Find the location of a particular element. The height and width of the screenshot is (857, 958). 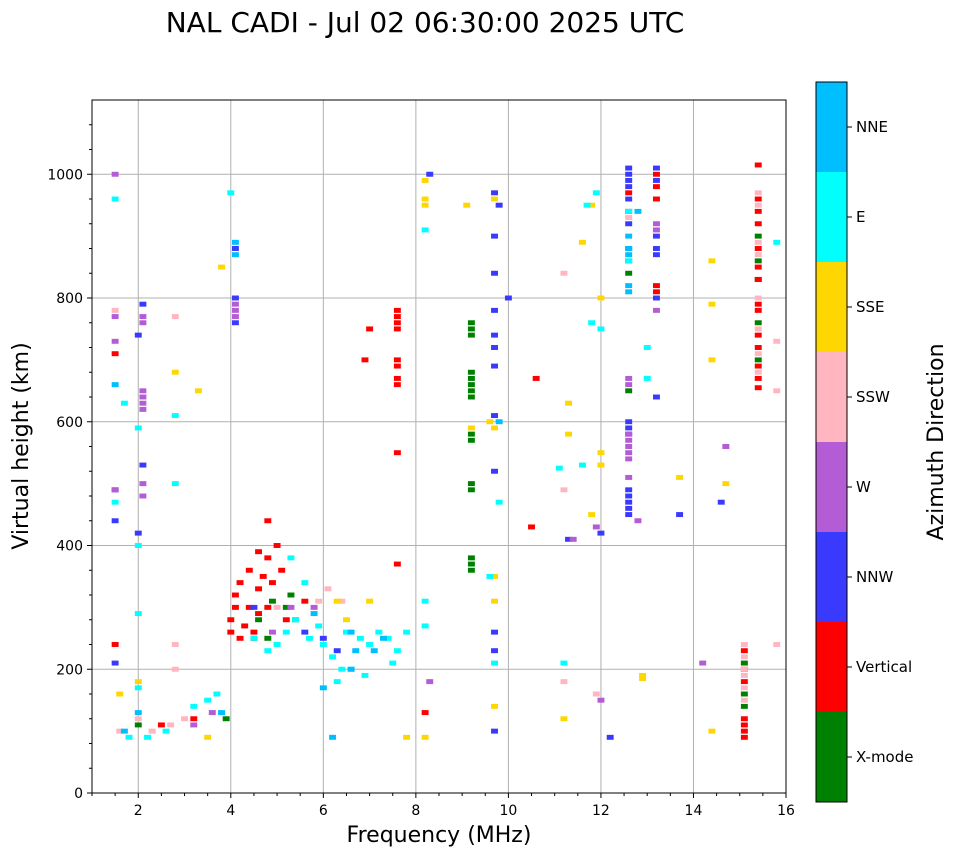

y-tick-label: 800 is located at coordinates (69, 299).